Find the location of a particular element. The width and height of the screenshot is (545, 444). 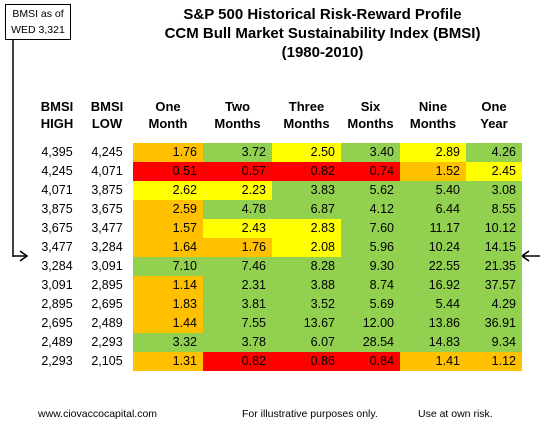

value-cell: 3.78 is located at coordinates (237, 342).